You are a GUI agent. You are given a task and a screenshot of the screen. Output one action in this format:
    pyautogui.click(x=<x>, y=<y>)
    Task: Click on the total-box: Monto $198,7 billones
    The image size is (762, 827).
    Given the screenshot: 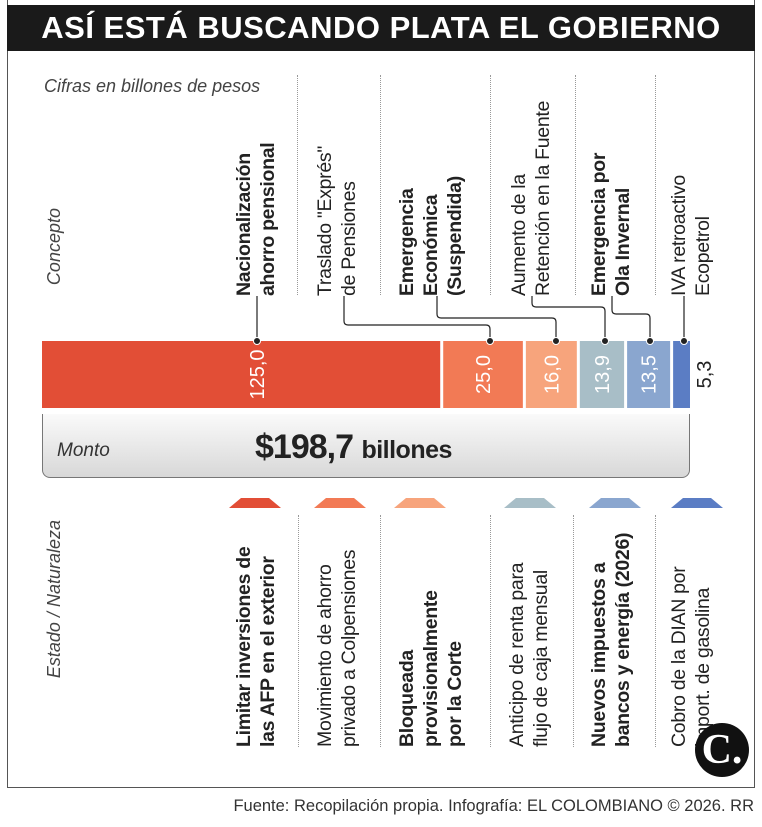 What is the action you would take?
    pyautogui.click(x=366, y=446)
    